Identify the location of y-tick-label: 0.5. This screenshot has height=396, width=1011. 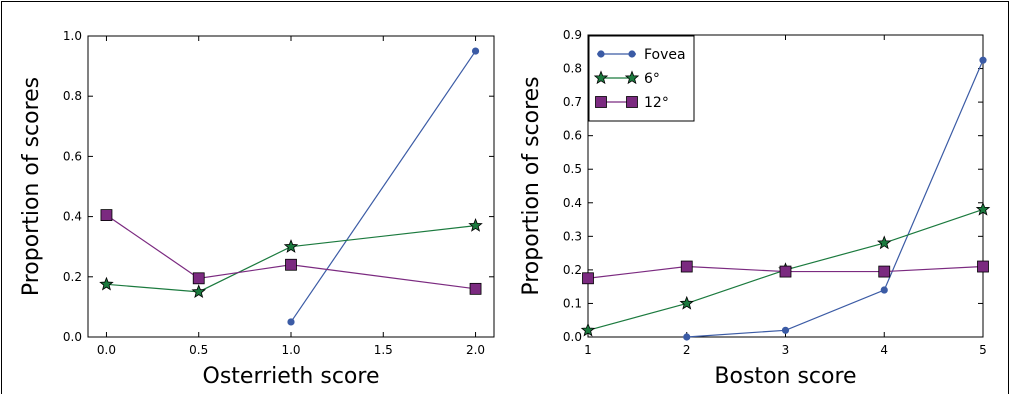
(572, 169).